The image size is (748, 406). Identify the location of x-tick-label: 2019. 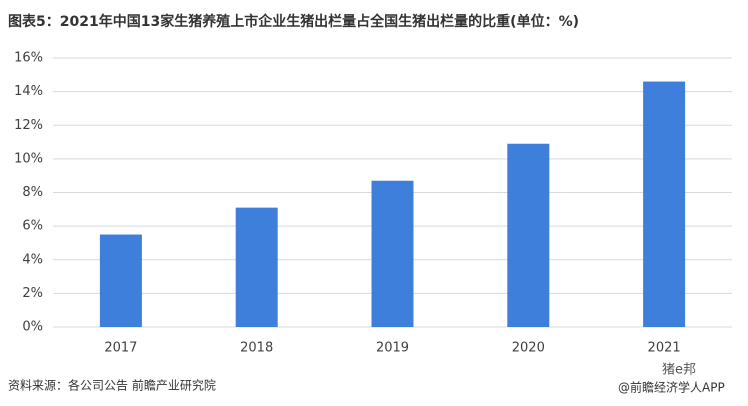
(392, 348).